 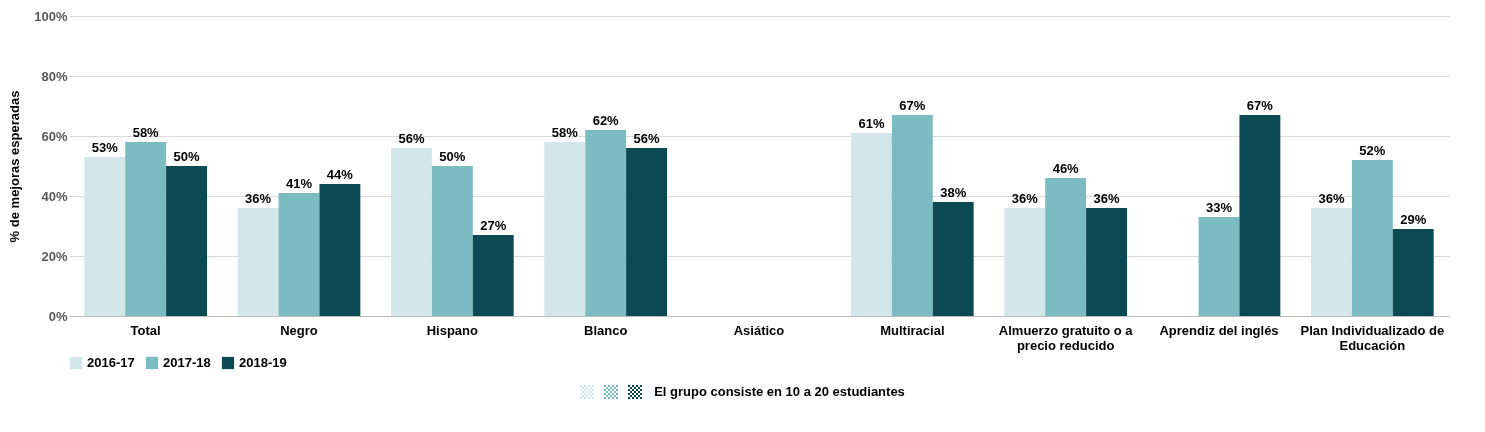 What do you see at coordinates (779, 391) in the screenshot?
I see `text: El grupo consiste en 10 a 20 estudiantes` at bounding box center [779, 391].